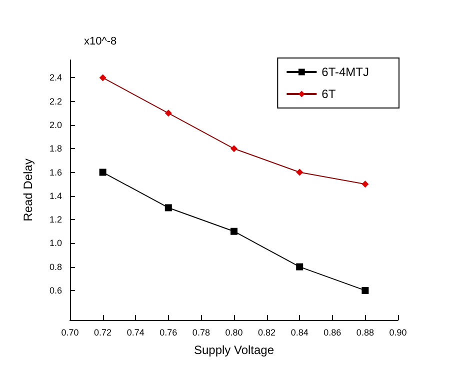 The height and width of the screenshot is (373, 469). I want to click on y-tick-label: 1.8, so click(55, 149).